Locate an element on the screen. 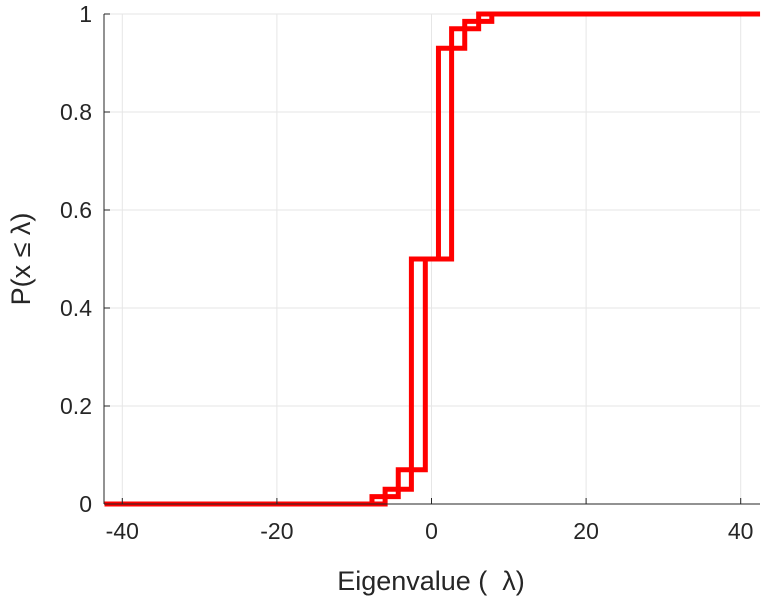 This screenshot has height=605, width=763. y-tick-label: 0 is located at coordinates (85, 504).